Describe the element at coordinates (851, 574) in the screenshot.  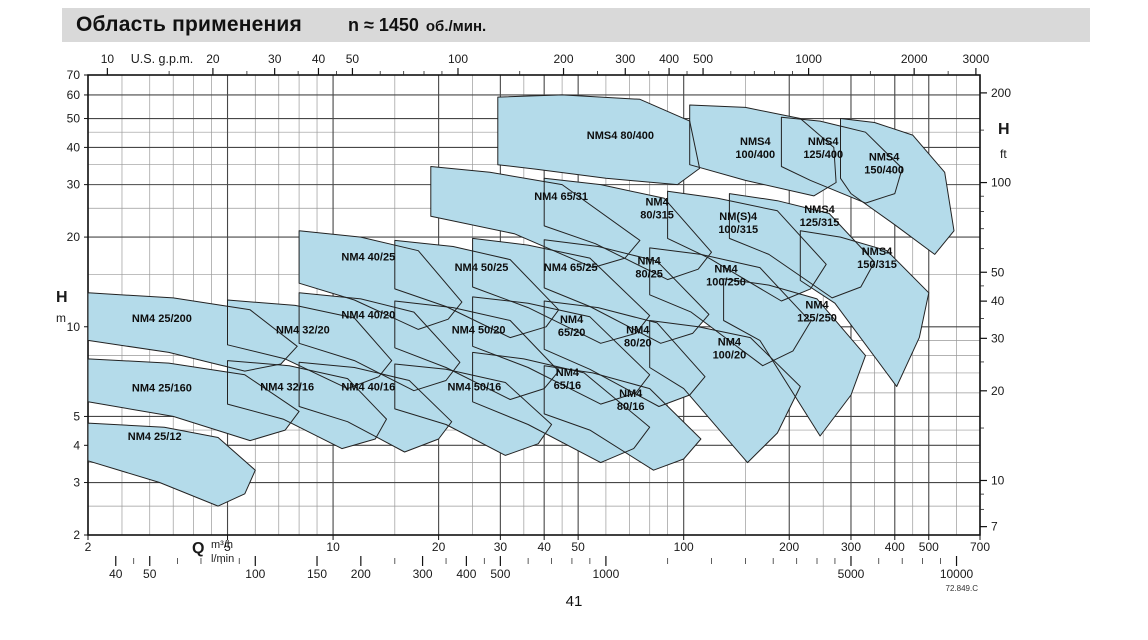
I see `svg-text: 5000` at that location.